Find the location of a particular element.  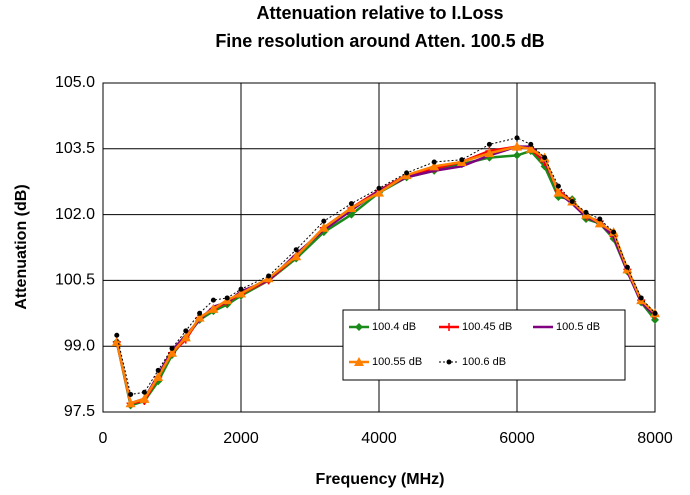

legend-label: 100.55 dB is located at coordinates (397, 362).